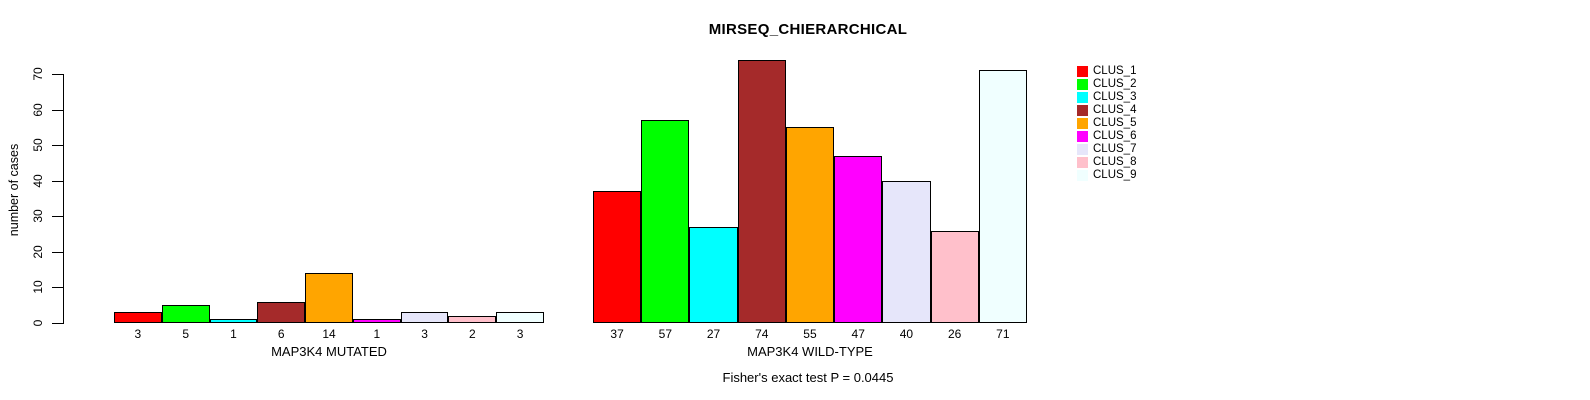 The image size is (1590, 400). Describe the element at coordinates (185, 334) in the screenshot. I see `bar-value-label: 5` at that location.